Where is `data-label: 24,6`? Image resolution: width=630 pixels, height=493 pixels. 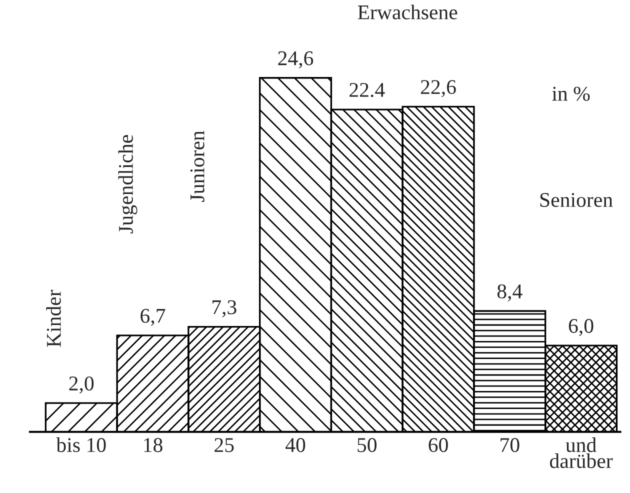
data-label: 24,6 is located at coordinates (296, 59).